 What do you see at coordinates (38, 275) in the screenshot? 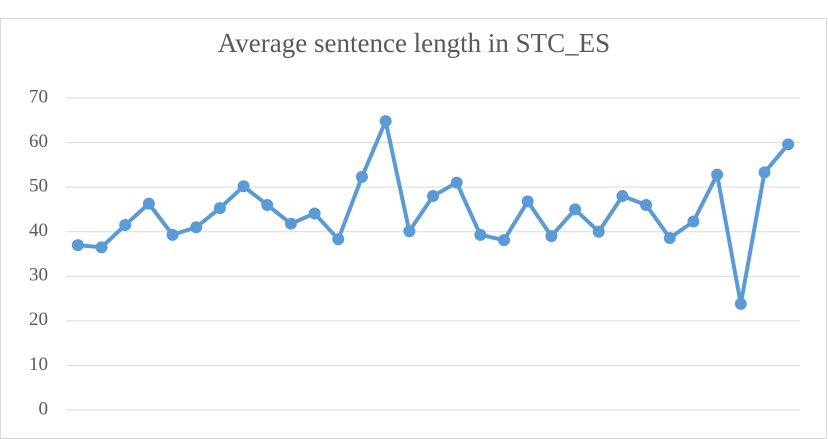
I see `y-tick-label: 30` at bounding box center [38, 275].